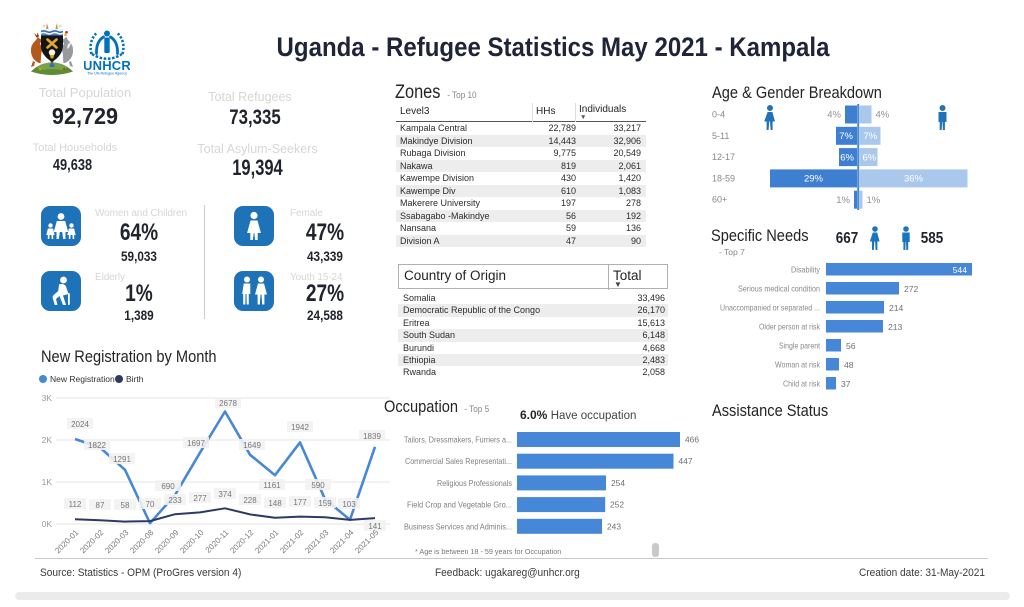 The height and width of the screenshot is (607, 1024). I want to click on svg-text: 590, so click(318, 485).